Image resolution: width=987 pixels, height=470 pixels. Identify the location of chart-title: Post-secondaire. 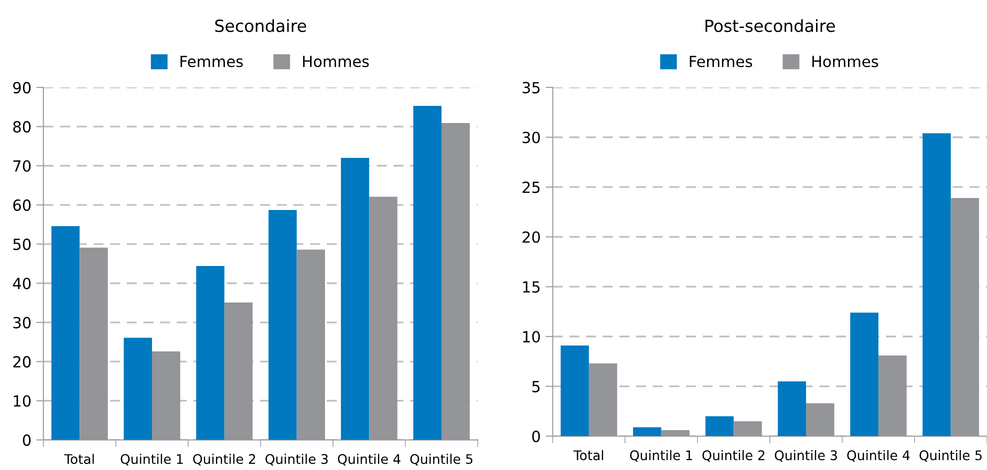
(770, 25).